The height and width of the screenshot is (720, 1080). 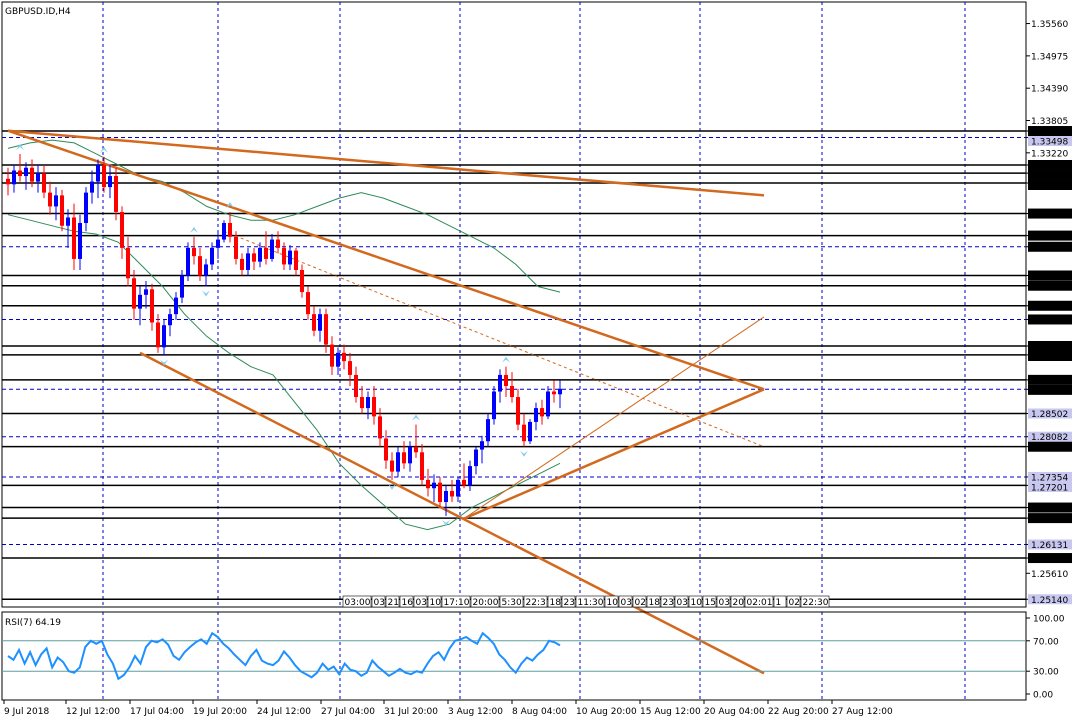 I want to click on rsi-panel: RSI(7) 64.19, so click(x=514, y=656).